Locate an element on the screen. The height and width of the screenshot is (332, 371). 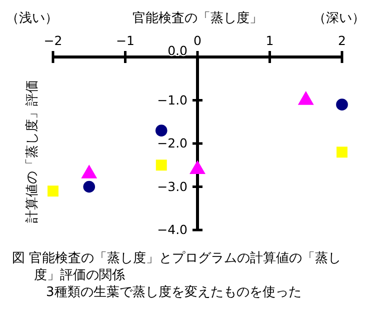
text: 3種類の生葉で蒸し度を変えたものを使った is located at coordinates (174, 292).